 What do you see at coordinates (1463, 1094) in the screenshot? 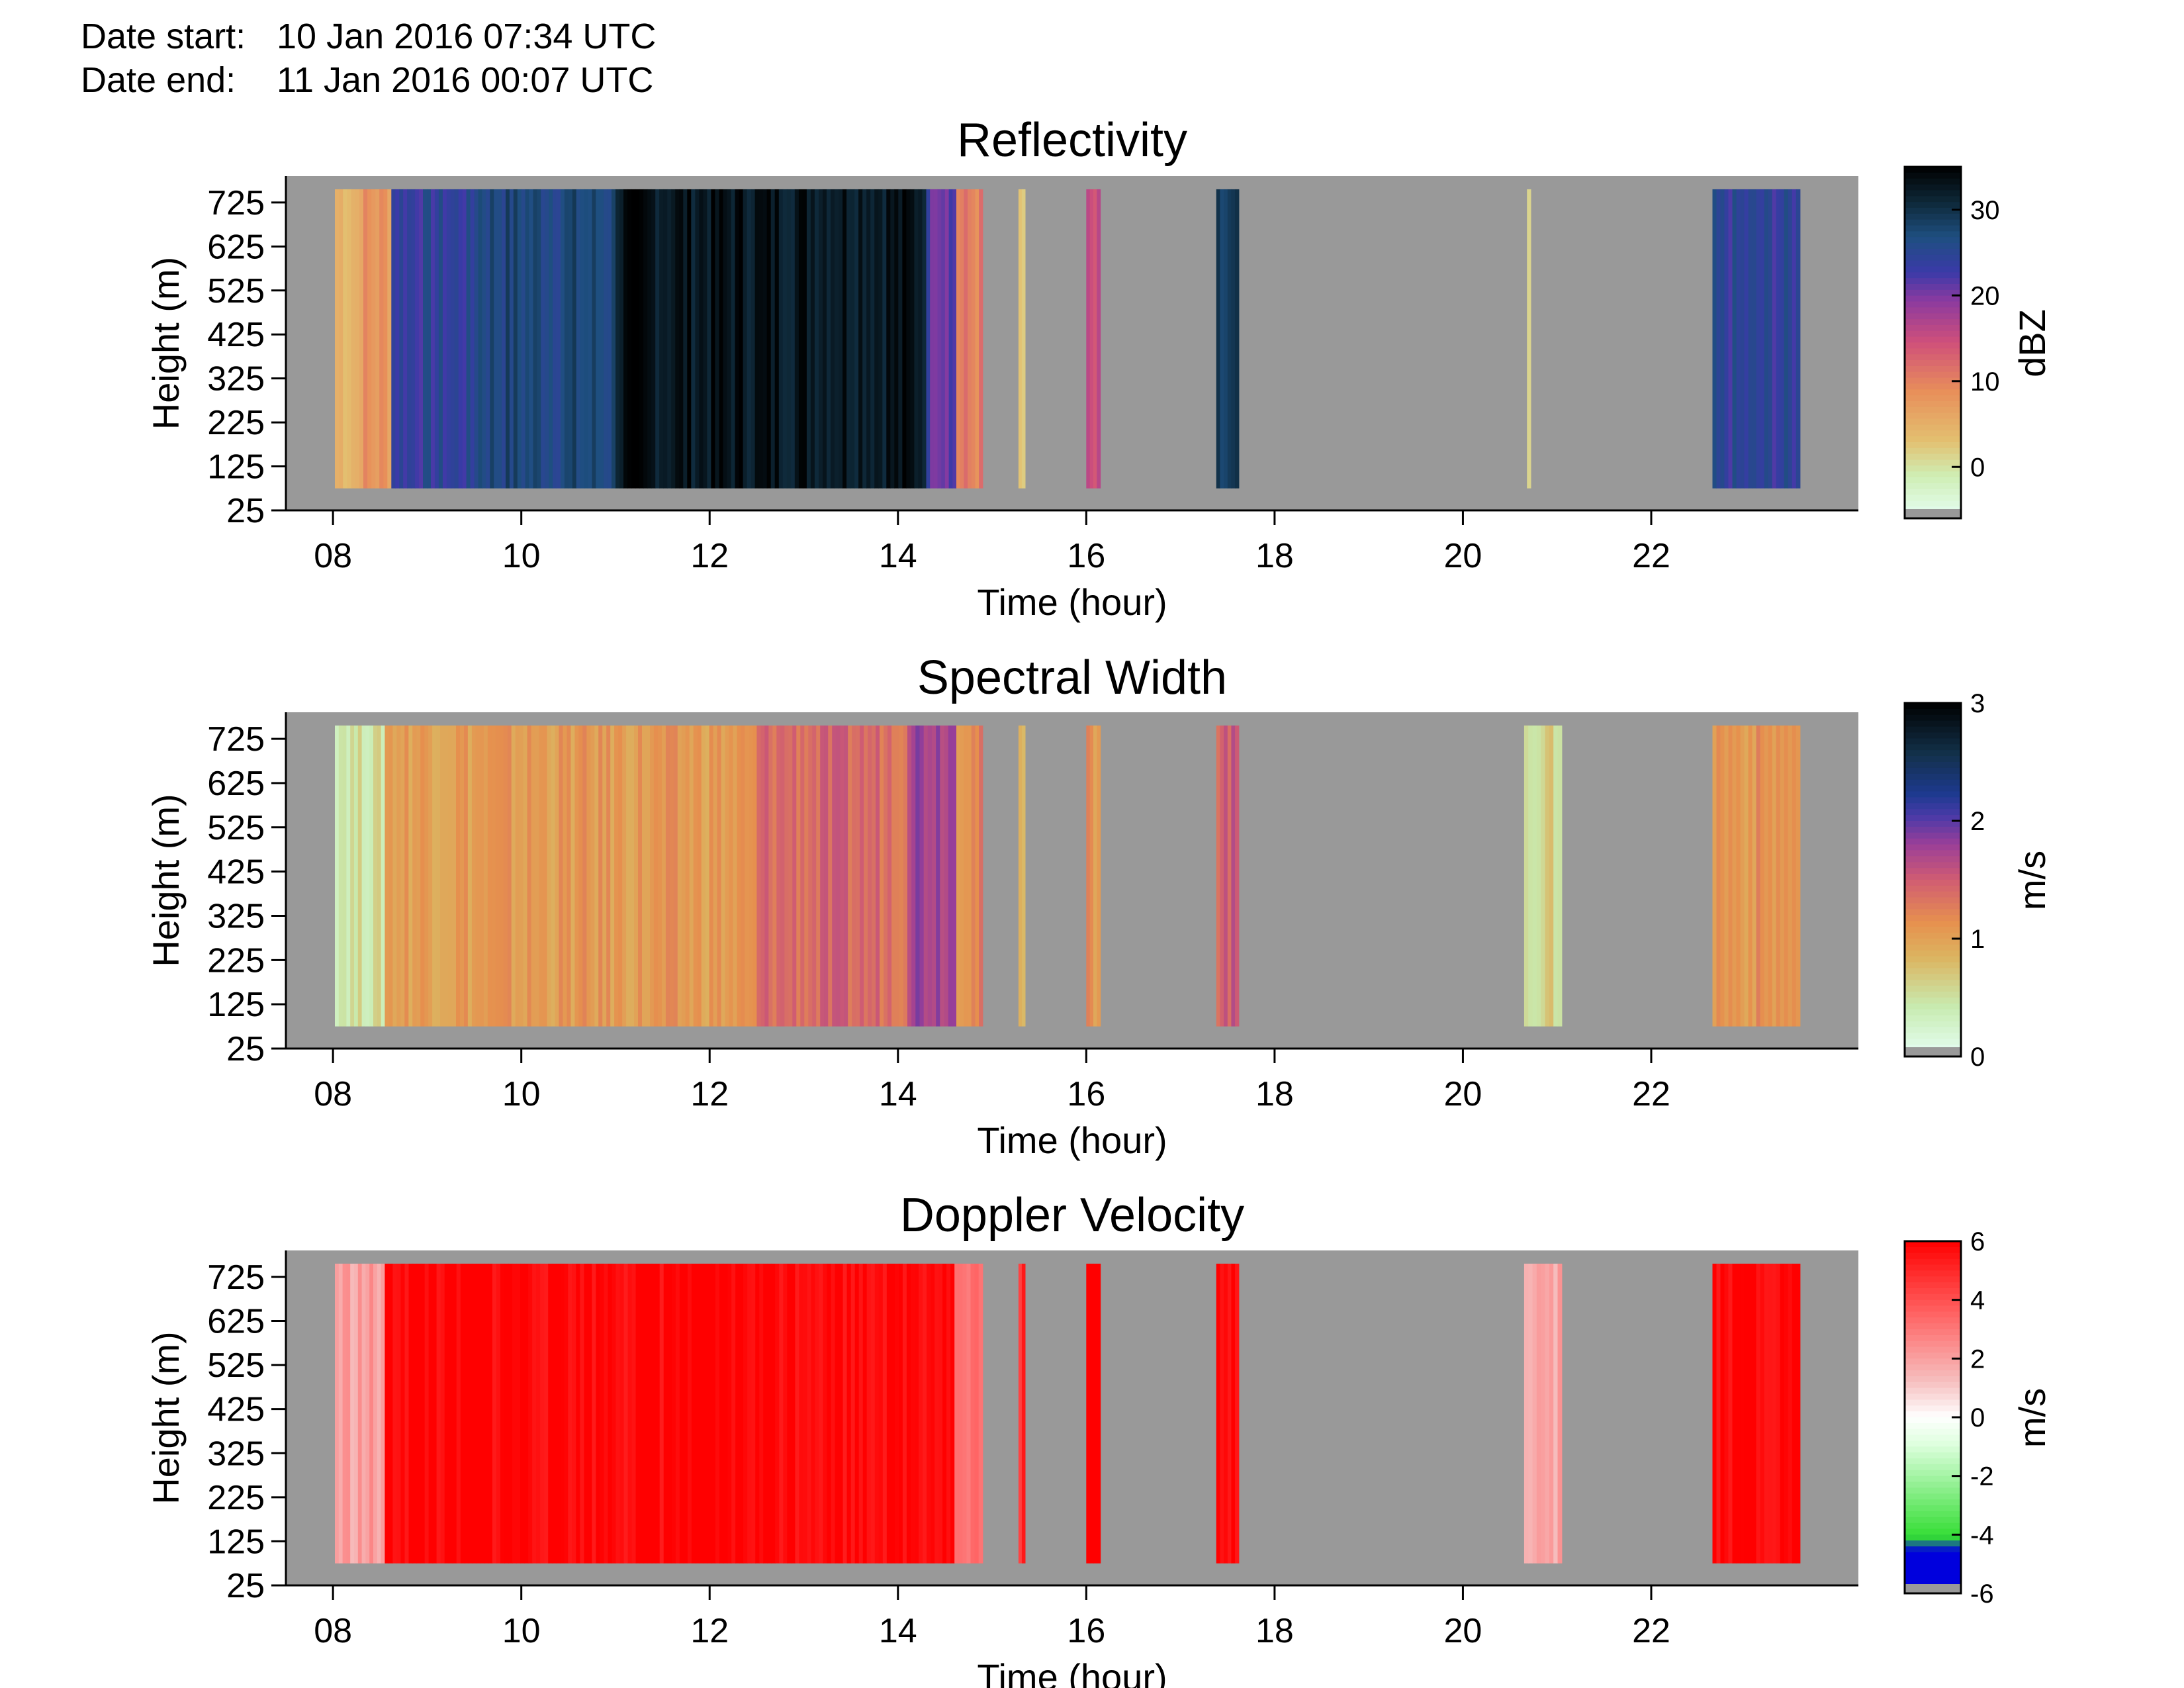
I see `x-tick-label: 20` at bounding box center [1463, 1094].